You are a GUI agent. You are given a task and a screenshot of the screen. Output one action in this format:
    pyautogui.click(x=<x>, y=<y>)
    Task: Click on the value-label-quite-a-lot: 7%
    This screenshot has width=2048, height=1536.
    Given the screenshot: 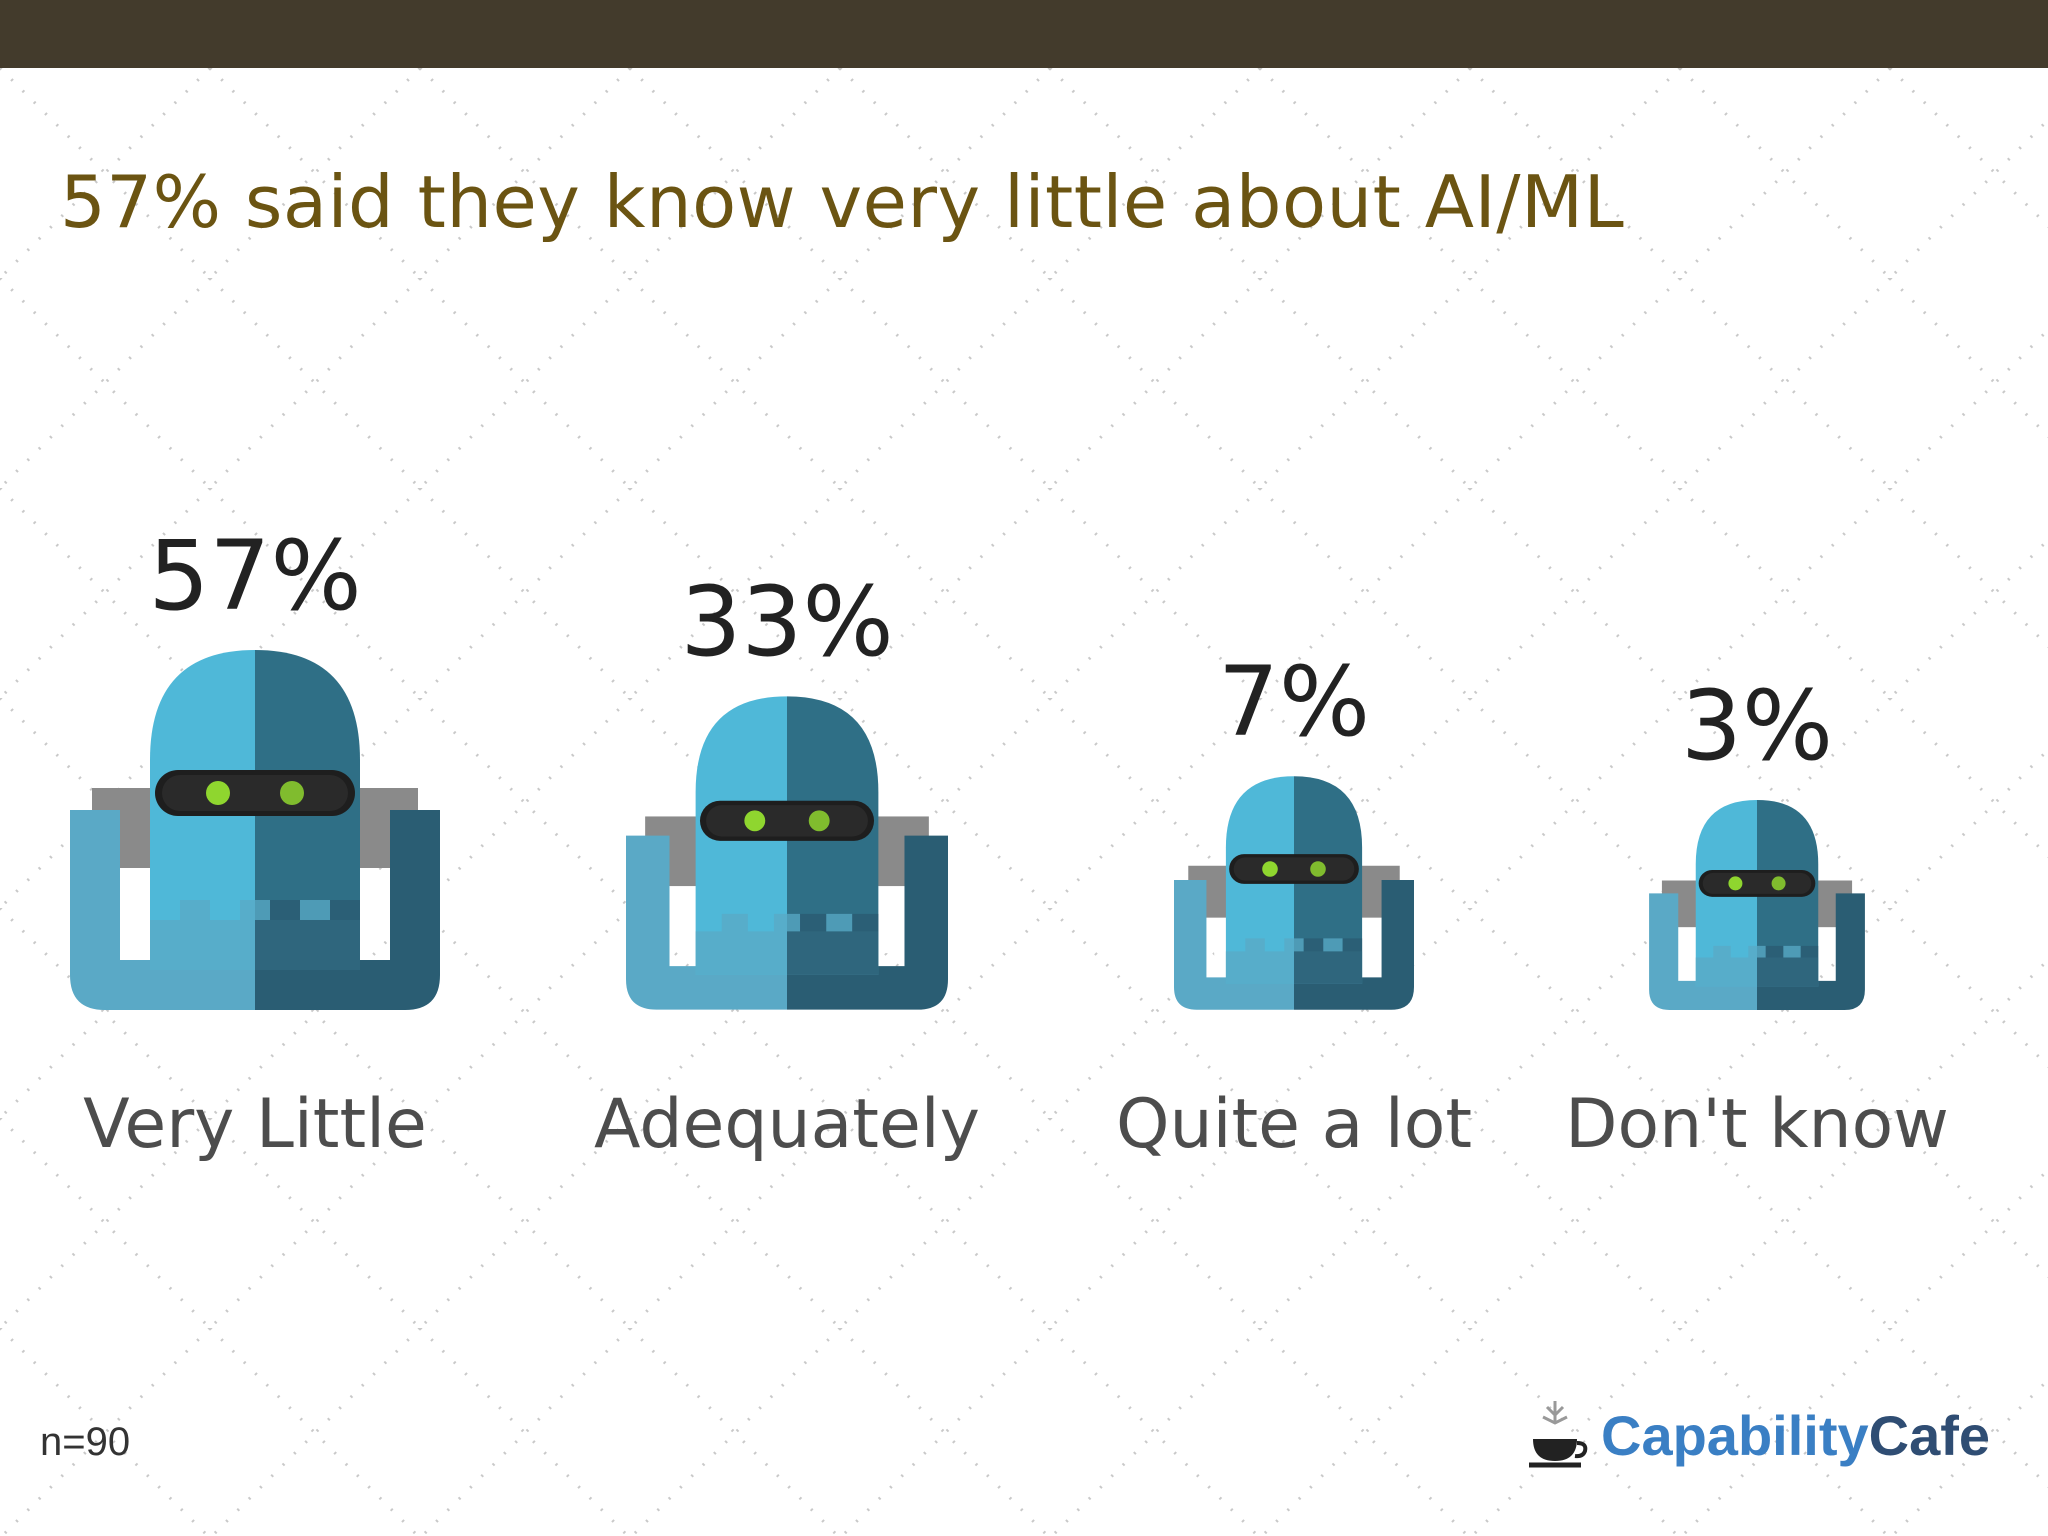 What is the action you would take?
    pyautogui.click(x=1294, y=702)
    